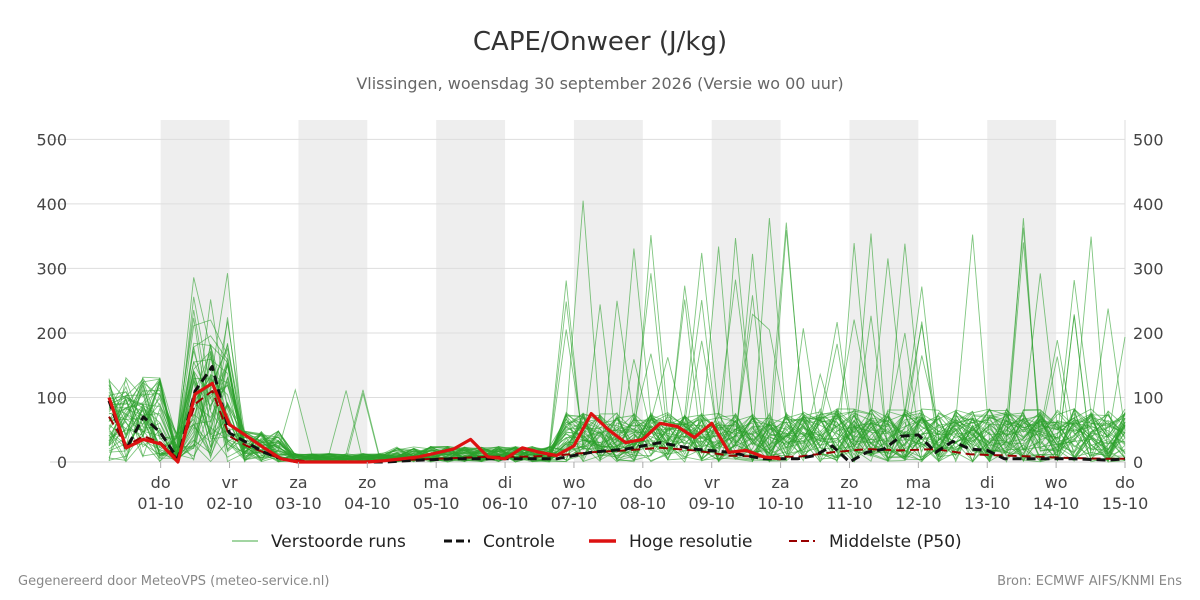 The image size is (1200, 600). Describe the element at coordinates (1148, 397) in the screenshot. I see `y-tick-right-100: 100` at that location.